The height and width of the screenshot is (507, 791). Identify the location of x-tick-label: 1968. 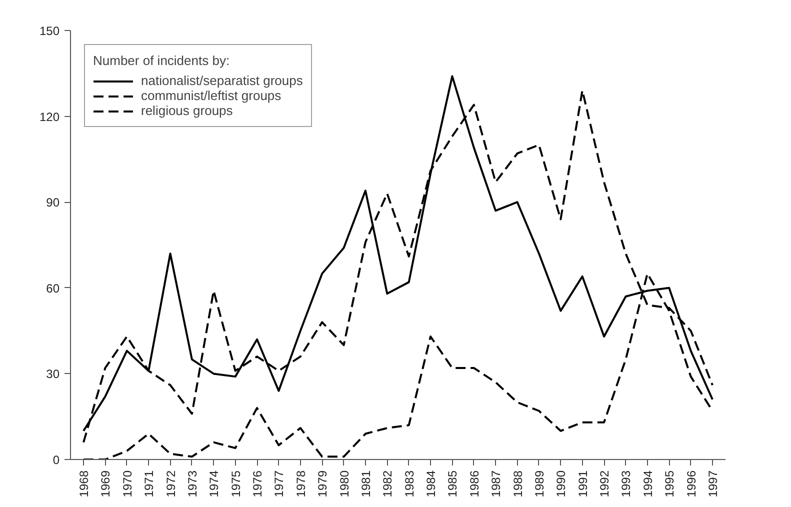
(84, 484).